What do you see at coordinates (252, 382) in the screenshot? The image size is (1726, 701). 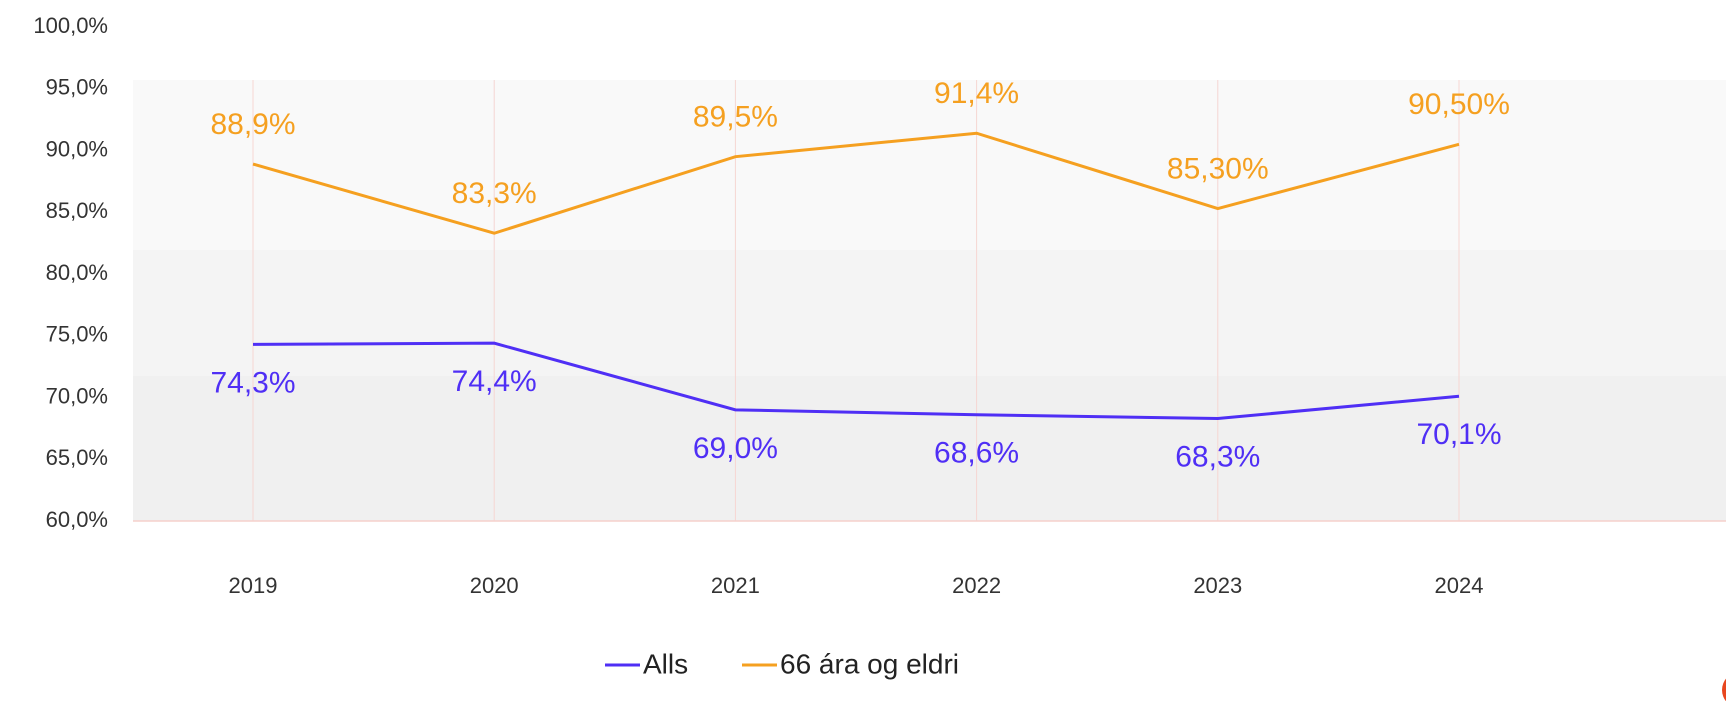 I see `data-label: 74,3%` at bounding box center [252, 382].